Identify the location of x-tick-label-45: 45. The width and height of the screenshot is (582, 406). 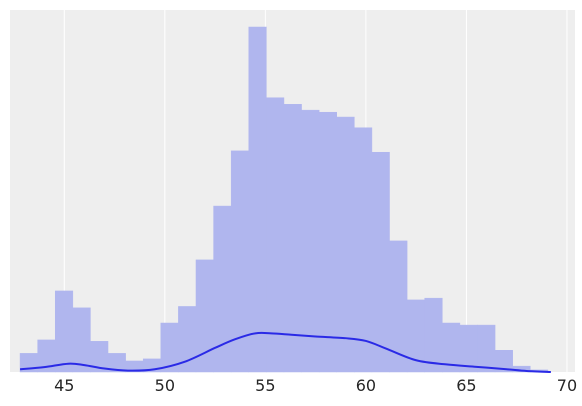
(64, 385).